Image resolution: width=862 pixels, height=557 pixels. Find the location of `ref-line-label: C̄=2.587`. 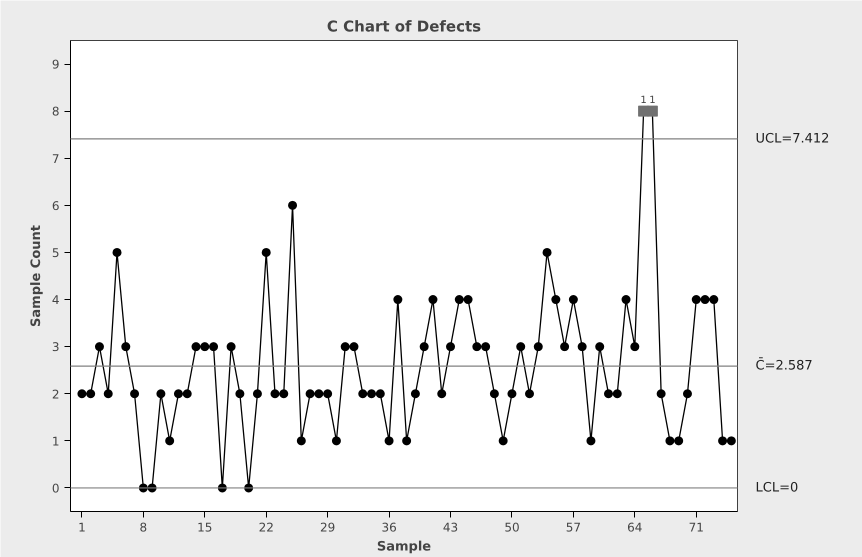

ref-line-label: C̄=2.587 is located at coordinates (784, 365).